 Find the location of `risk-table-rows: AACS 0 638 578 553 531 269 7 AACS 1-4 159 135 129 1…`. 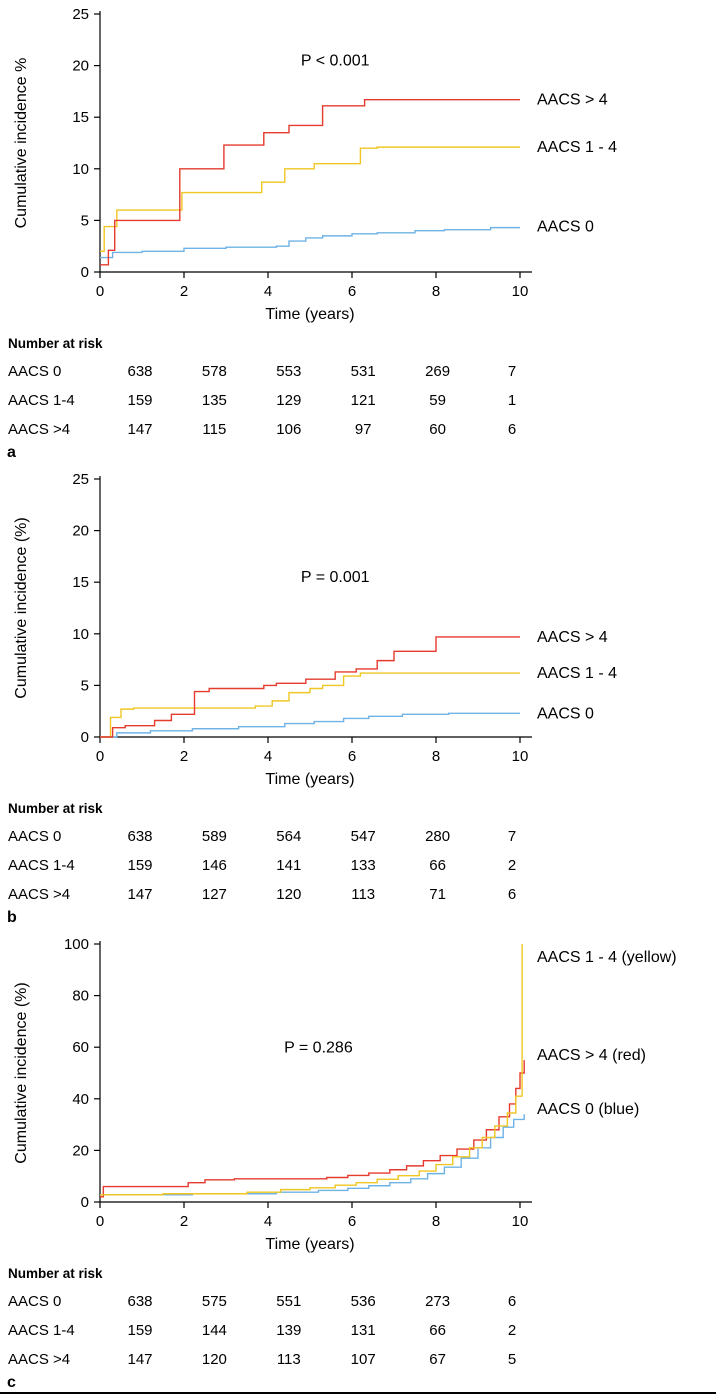

risk-table-rows: AACS 0 638 578 553 531 269 7 AACS 1-4 159 135 129 1… is located at coordinates (358, 400).